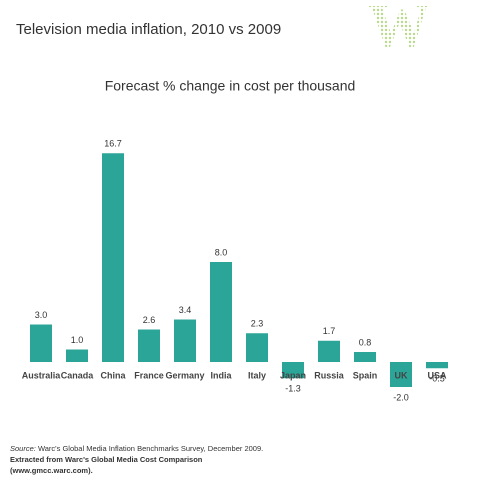  Describe the element at coordinates (293, 389) in the screenshot. I see `value-label: -1.3` at that location.